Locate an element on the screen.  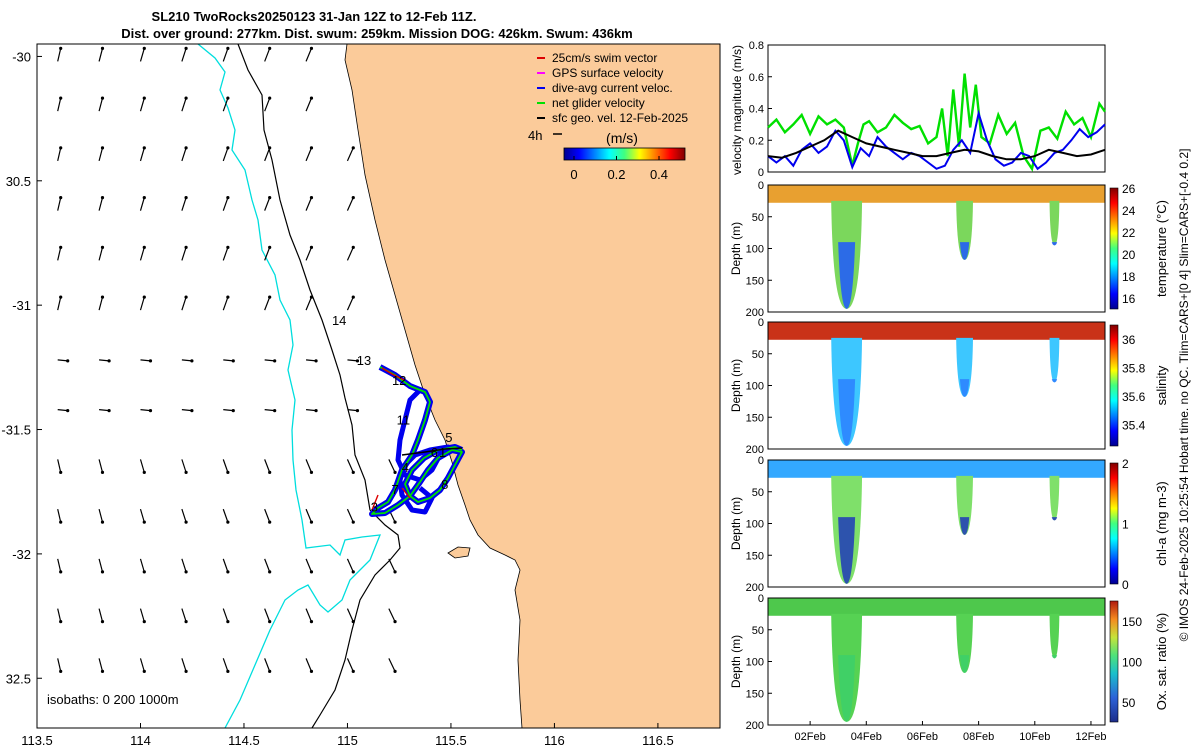
glider-track is located at coordinates (417, 440).